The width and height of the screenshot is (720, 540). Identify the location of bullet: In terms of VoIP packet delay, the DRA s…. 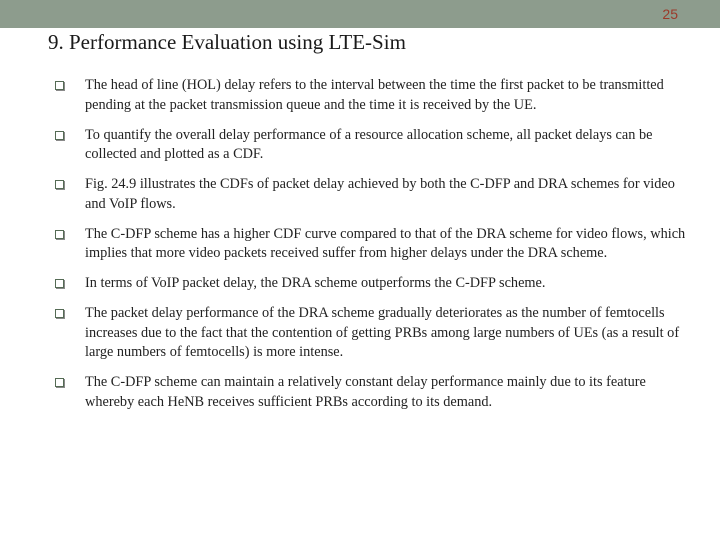
(372, 284).